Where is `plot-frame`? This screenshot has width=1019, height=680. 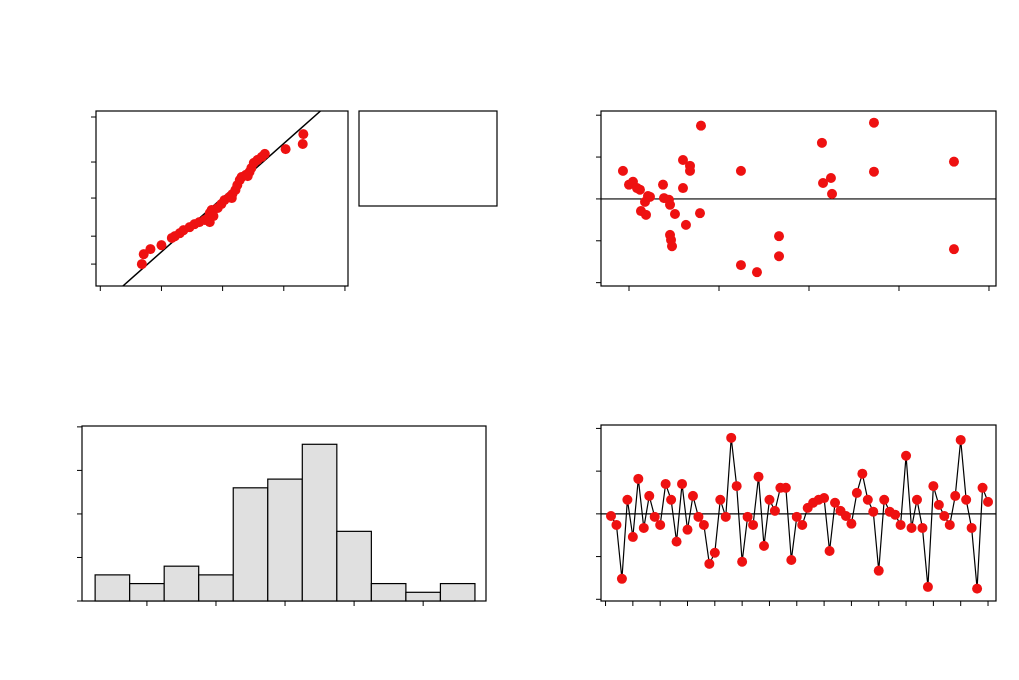
plot-frame is located at coordinates (798, 513).